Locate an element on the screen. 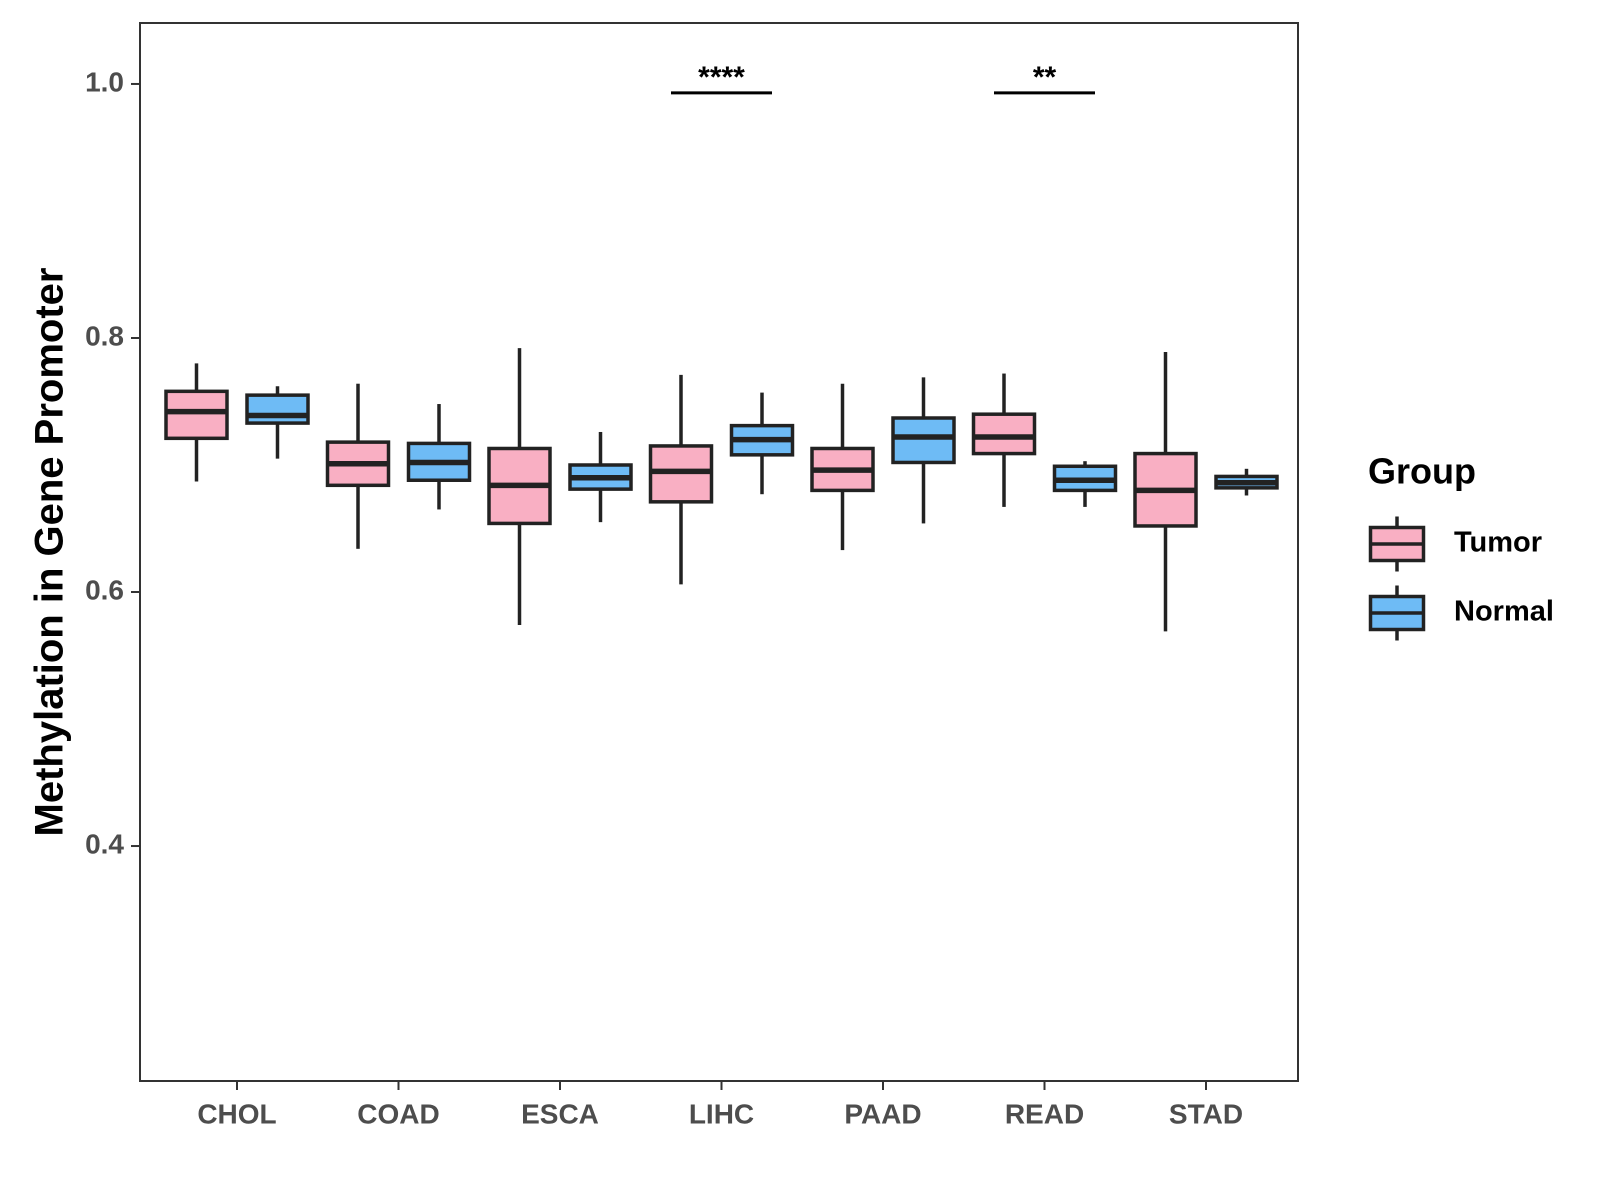  x-axis: CHOL COAD ESCA LIHC PAAD READ STAD is located at coordinates (720, 1105).